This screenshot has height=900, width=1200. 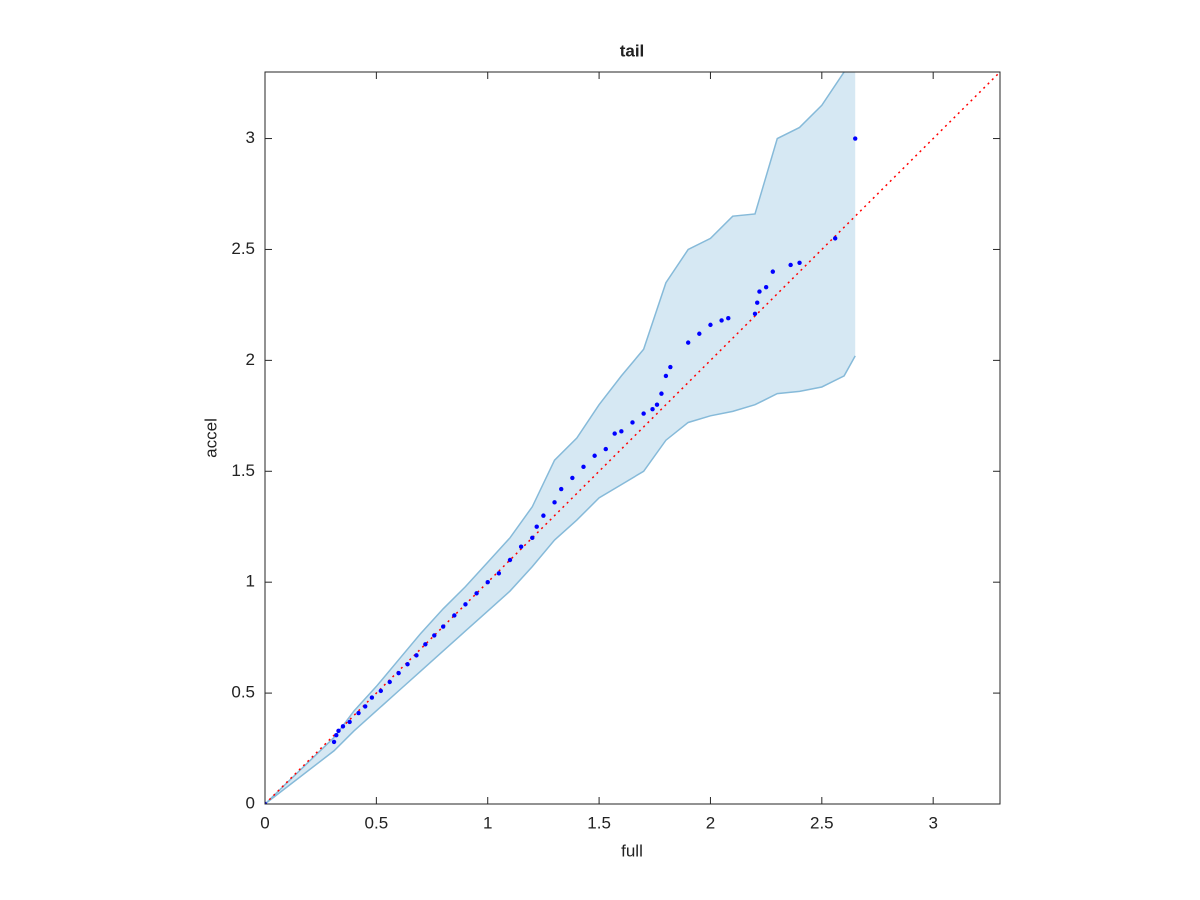 I want to click on y-tick-label: 2, so click(x=250, y=359).